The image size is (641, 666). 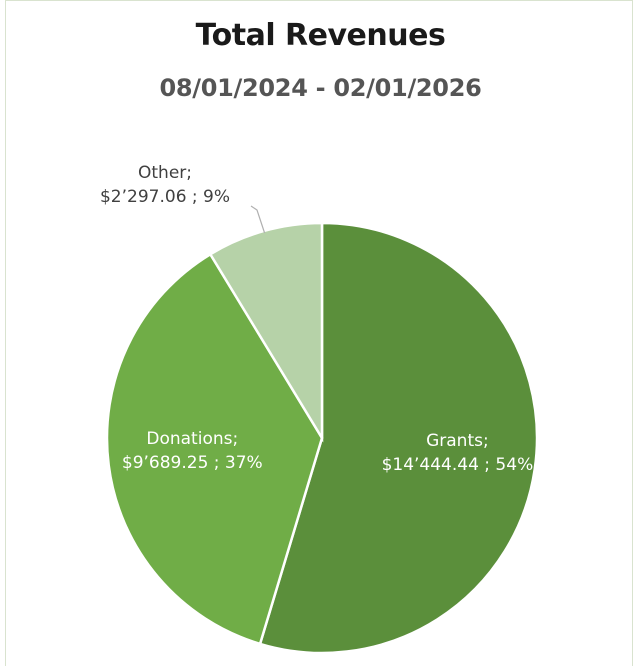 What do you see at coordinates (320, 35) in the screenshot?
I see `chart-title: Total Revenues` at bounding box center [320, 35].